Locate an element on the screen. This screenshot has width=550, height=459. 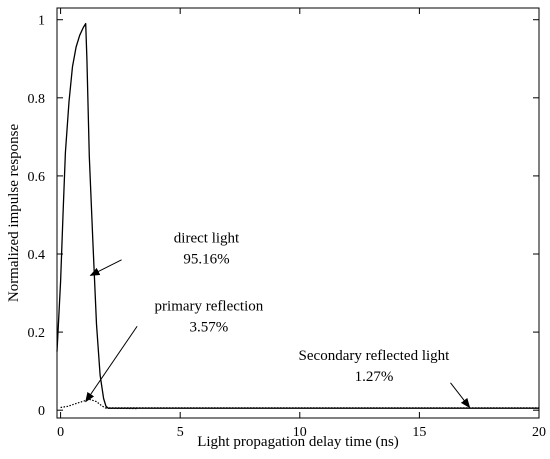
annotation-text: 95.16% is located at coordinates (206, 259).